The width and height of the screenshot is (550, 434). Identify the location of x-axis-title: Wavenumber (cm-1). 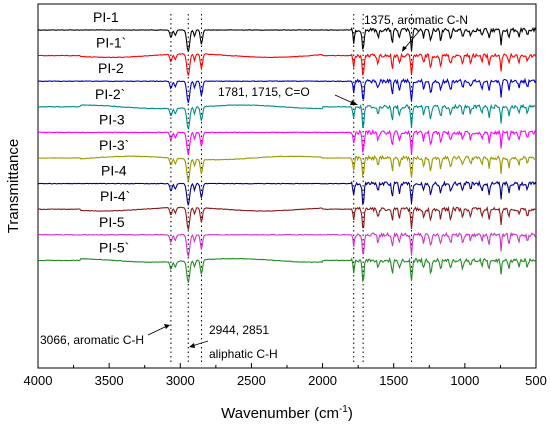
(287, 413).